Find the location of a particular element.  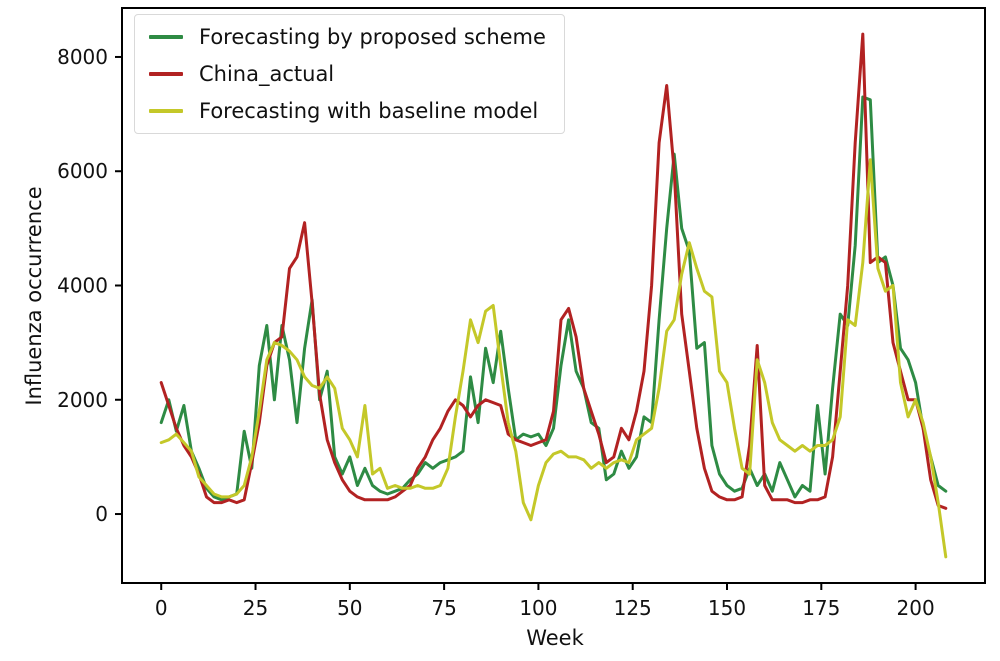

x-tick-label: 100 is located at coordinates (538, 608).